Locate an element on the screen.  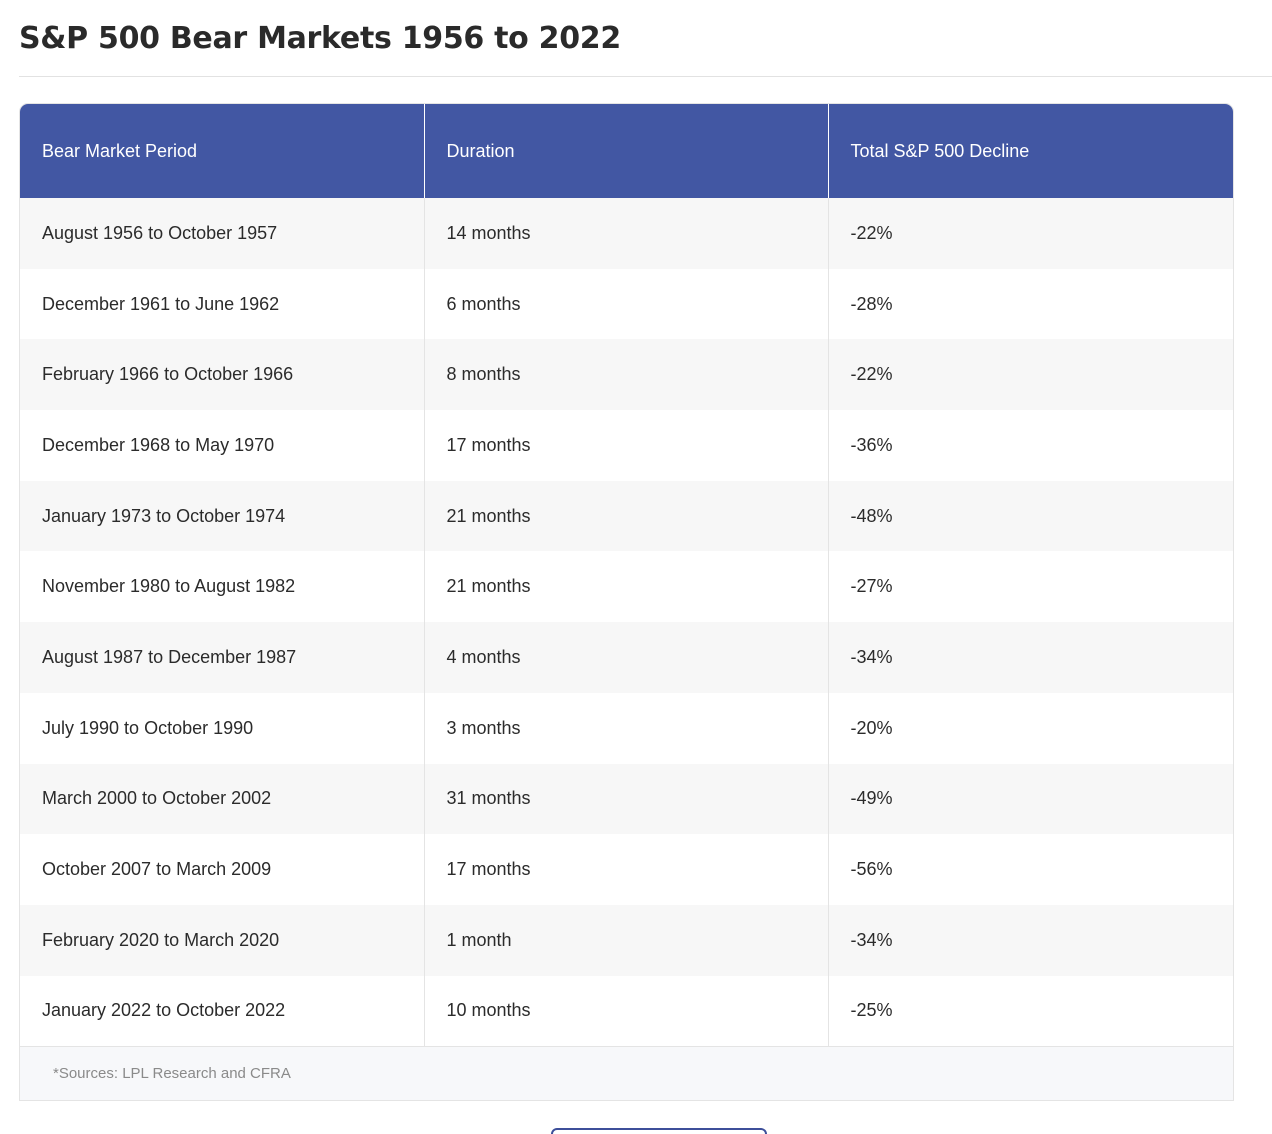
cell-duration: 31 months is located at coordinates (625, 799).